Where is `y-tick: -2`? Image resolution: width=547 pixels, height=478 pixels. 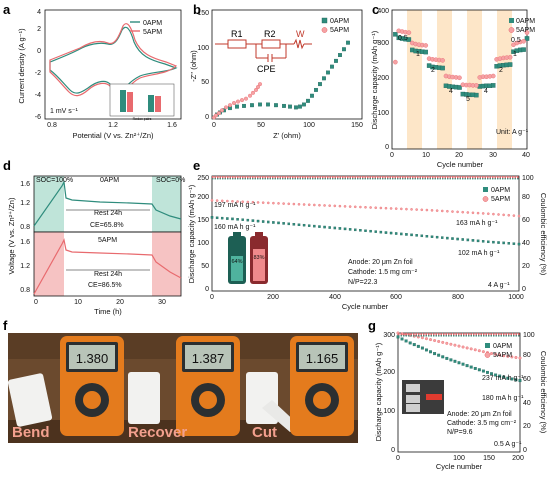
y-tick: -2 is located at coordinates (38, 73).